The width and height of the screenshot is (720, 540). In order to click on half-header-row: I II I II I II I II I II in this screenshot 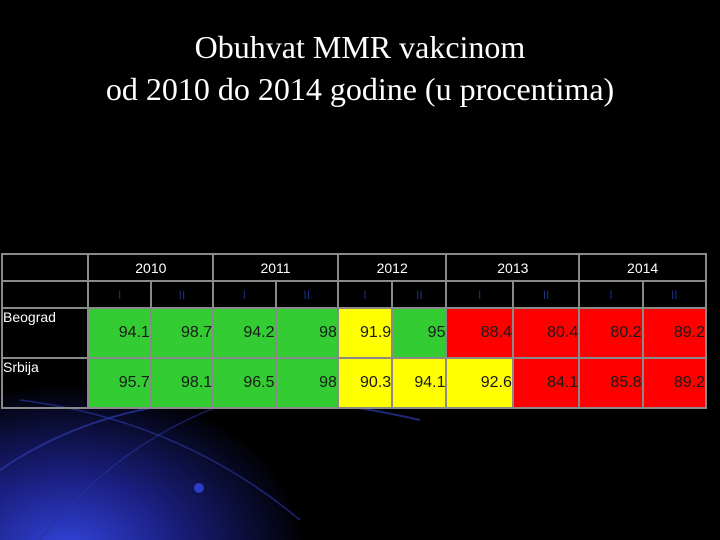, I will do `click(354, 294)`.